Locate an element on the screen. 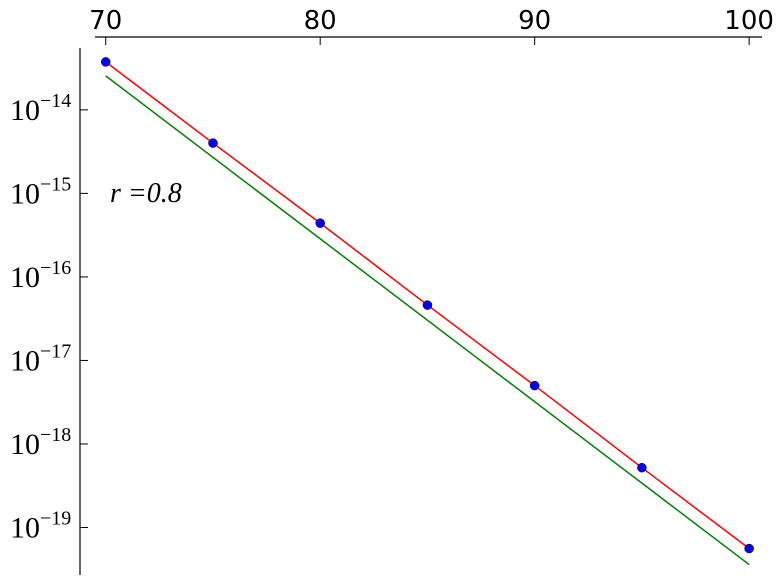  x-tick-label: 80 is located at coordinates (320, 21).